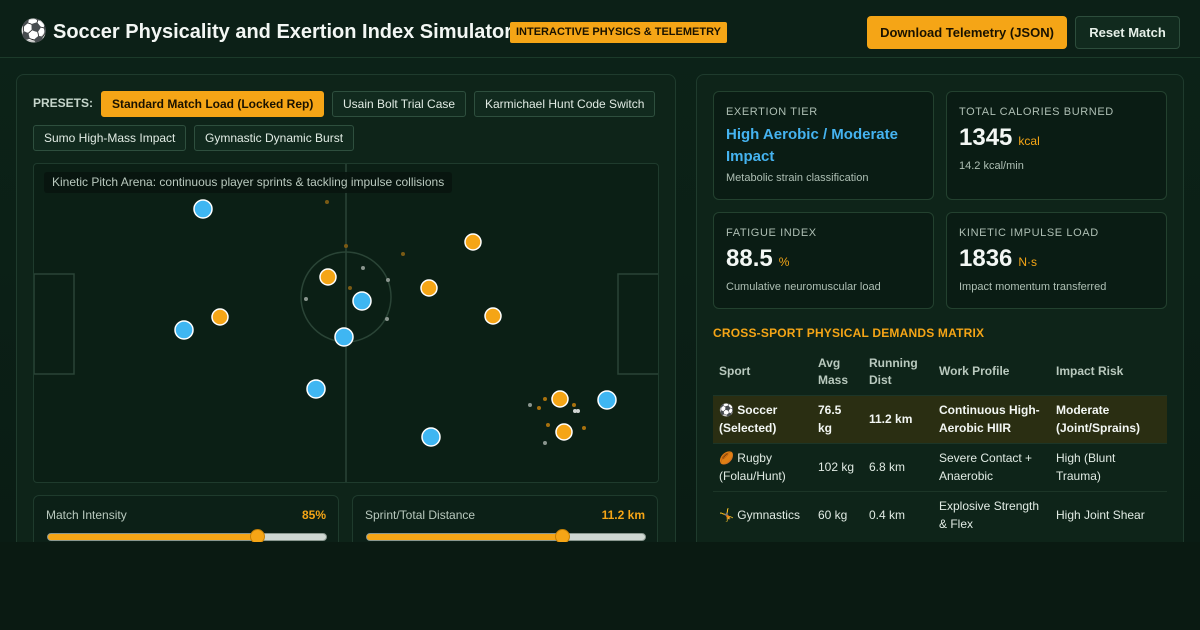  What do you see at coordinates (967, 32) in the screenshot?
I see `download-telemetry-button: Download Telemetry (JSON)` at bounding box center [967, 32].